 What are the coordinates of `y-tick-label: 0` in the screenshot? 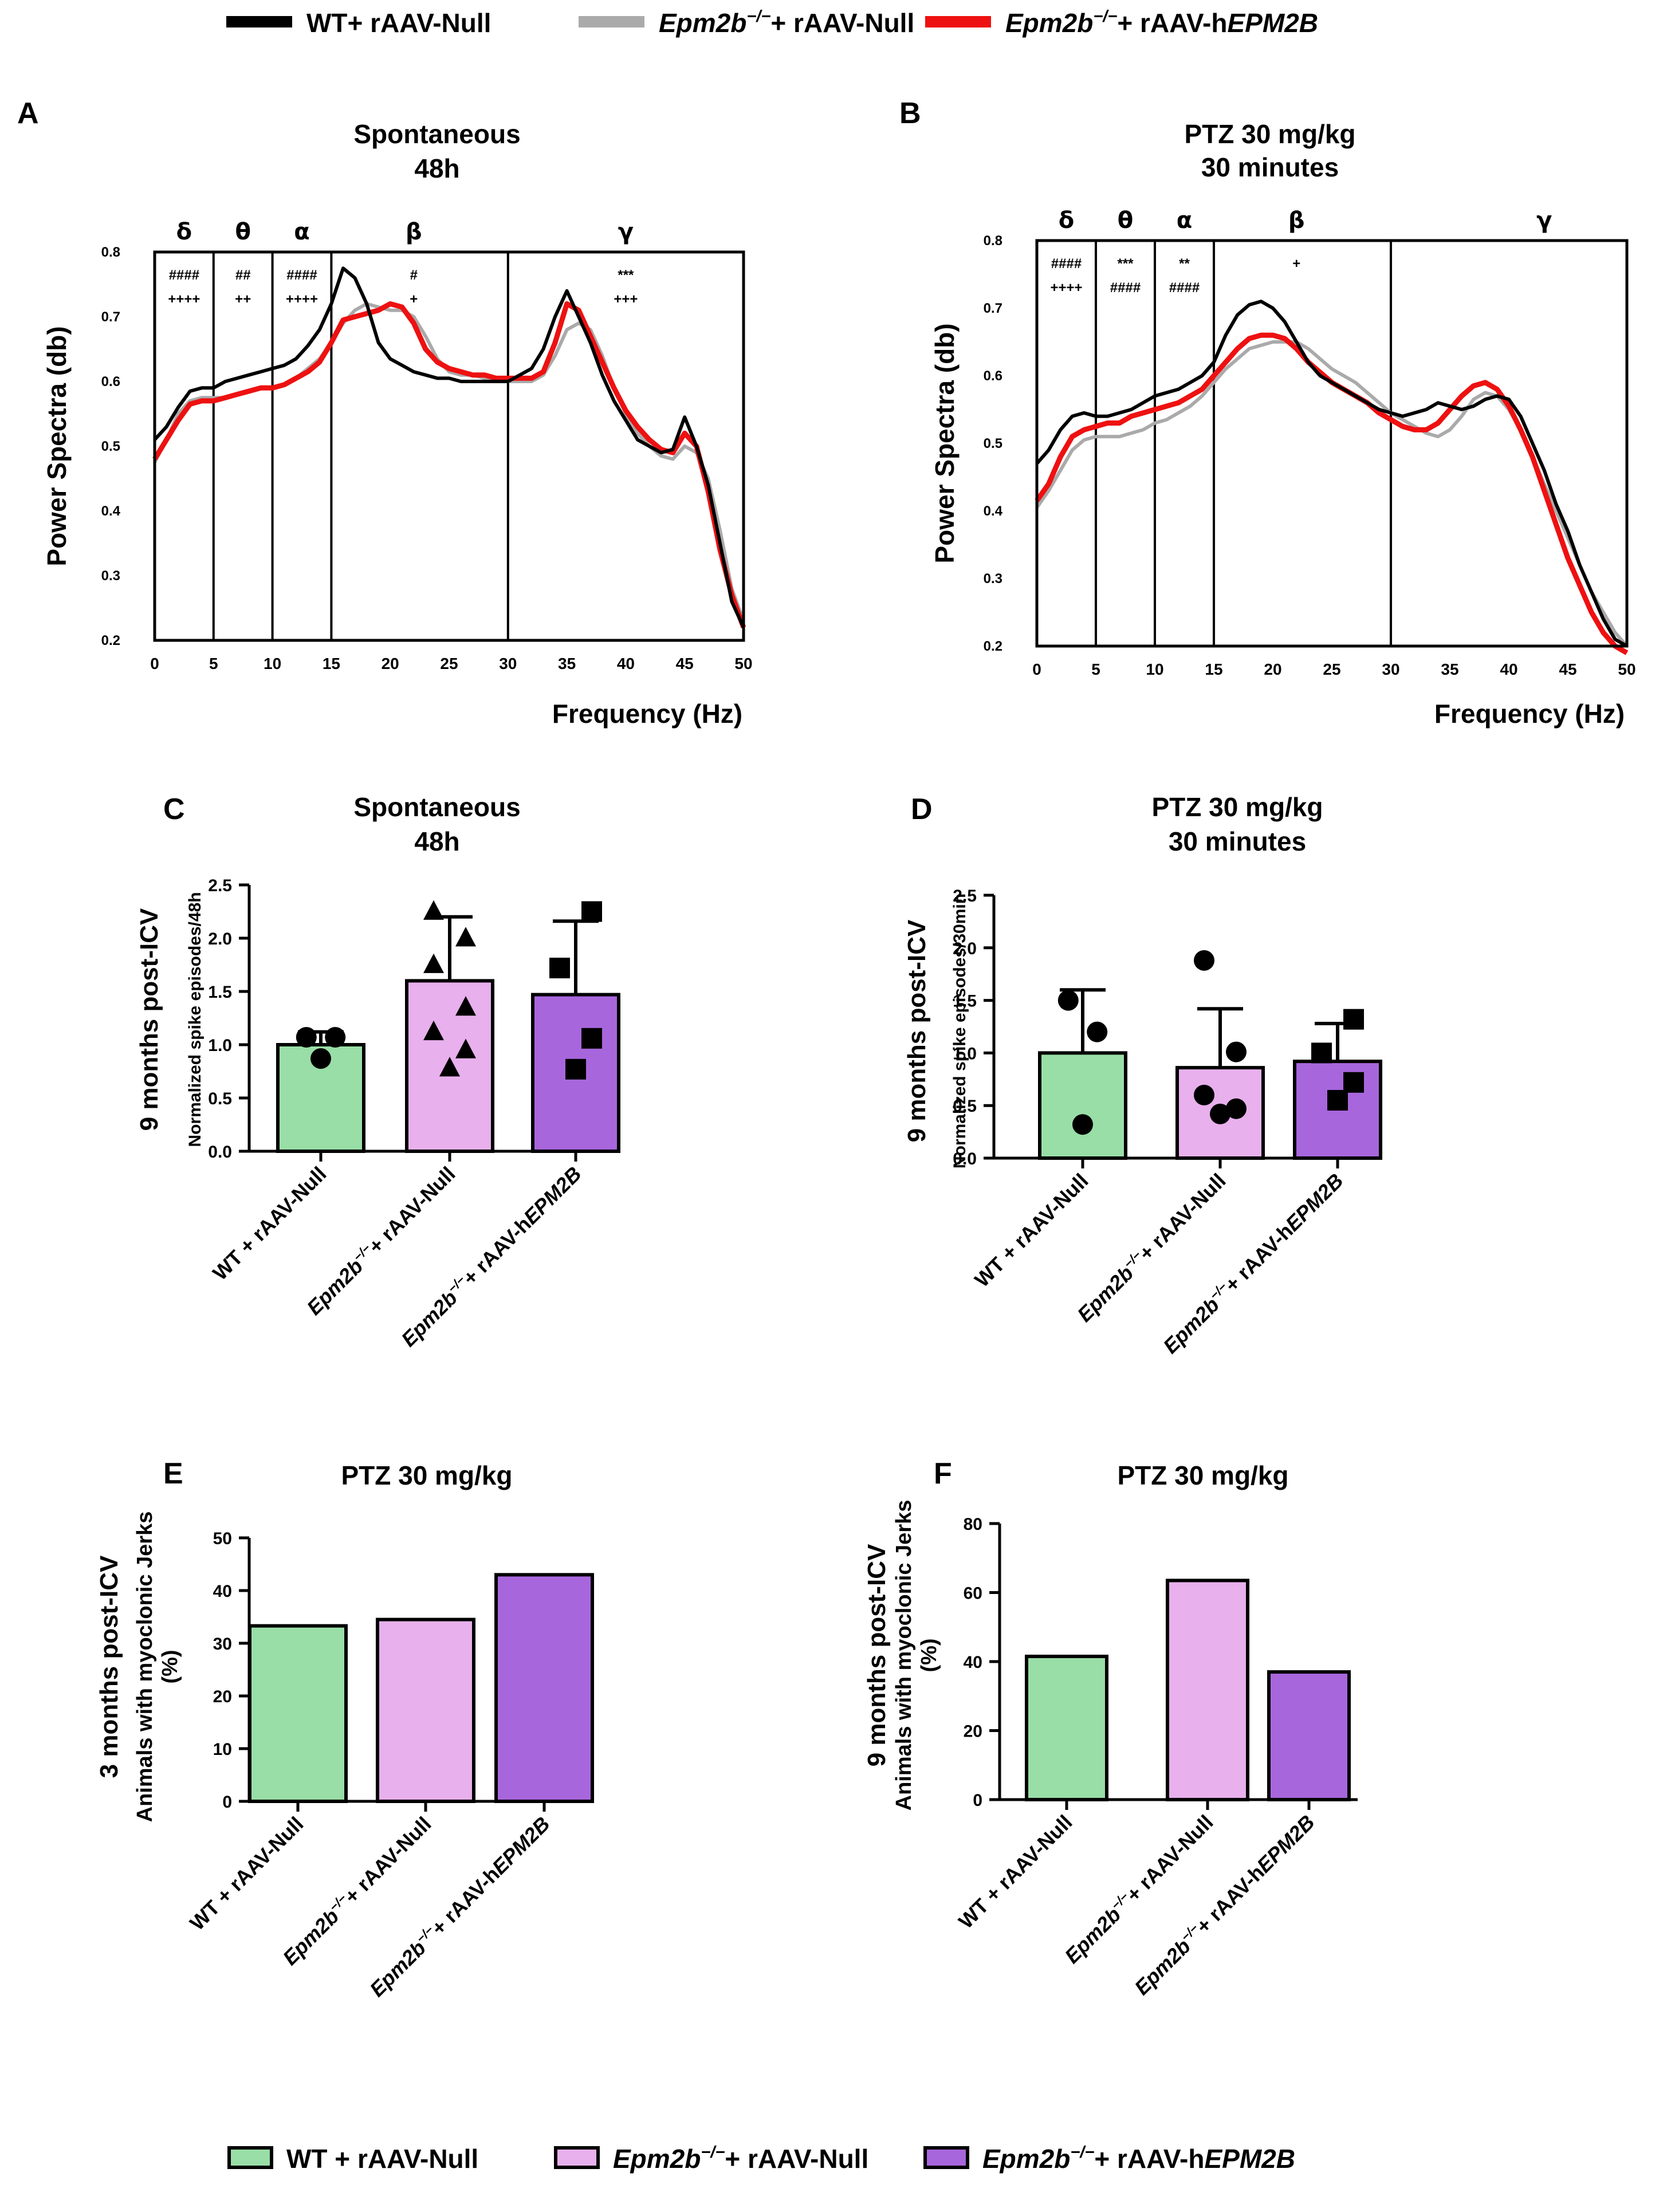 It's located at (227, 1802).